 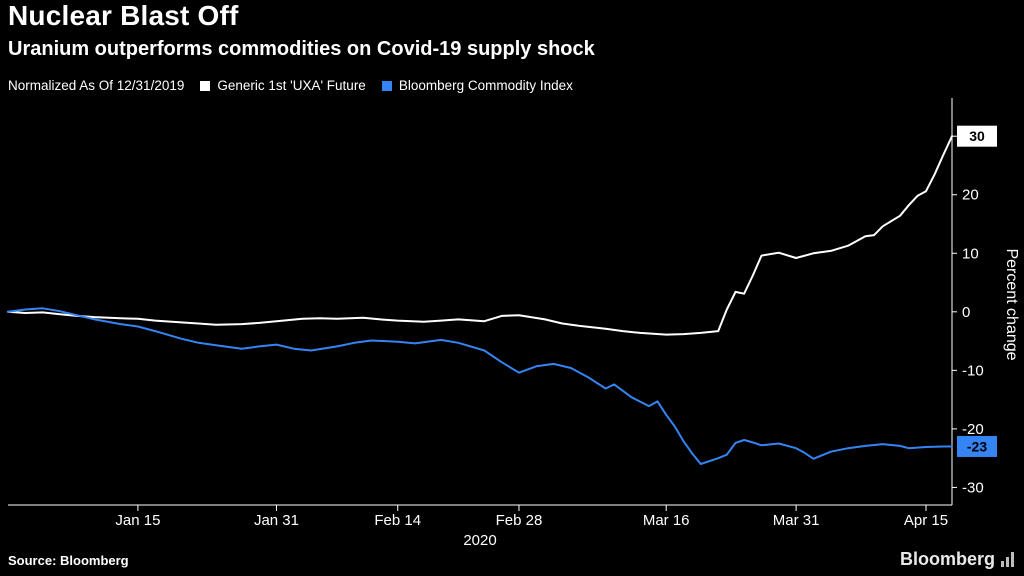 What do you see at coordinates (947, 559) in the screenshot?
I see `bloomberg-wordmark: Bloomberg` at bounding box center [947, 559].